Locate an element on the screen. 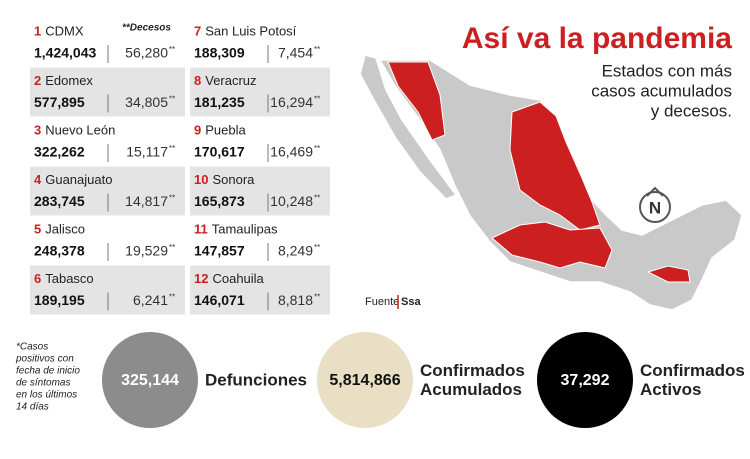 This screenshot has width=750, height=459. state-name: Puebla is located at coordinates (225, 129).